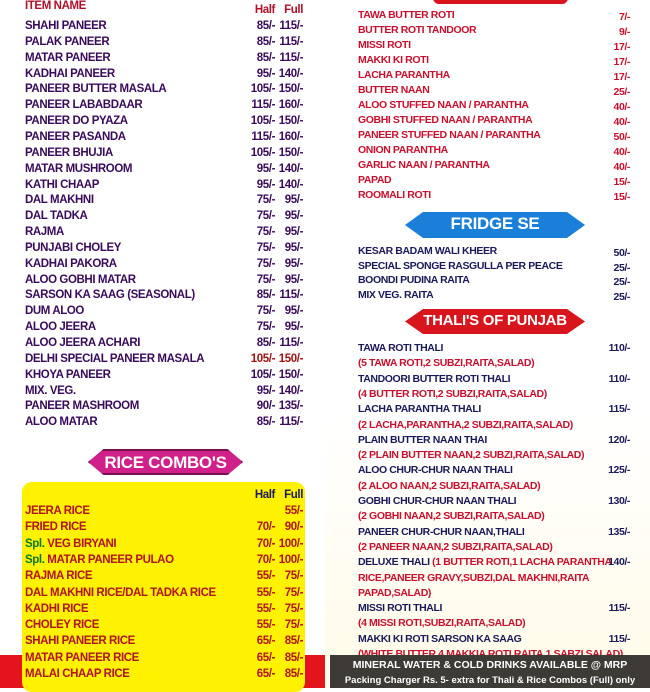  I want to click on thali-price: 140/-, so click(619, 562).